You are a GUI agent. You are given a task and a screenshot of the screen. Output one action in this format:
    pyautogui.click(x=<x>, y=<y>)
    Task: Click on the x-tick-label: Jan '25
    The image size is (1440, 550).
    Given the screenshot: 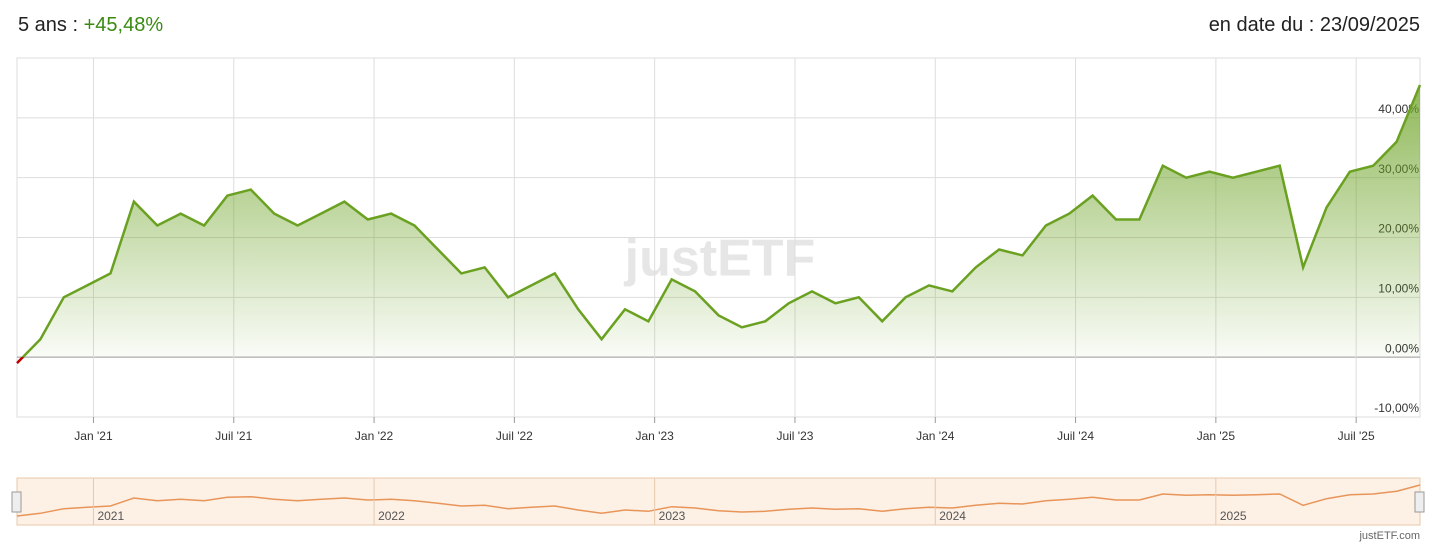 What is the action you would take?
    pyautogui.click(x=1216, y=436)
    